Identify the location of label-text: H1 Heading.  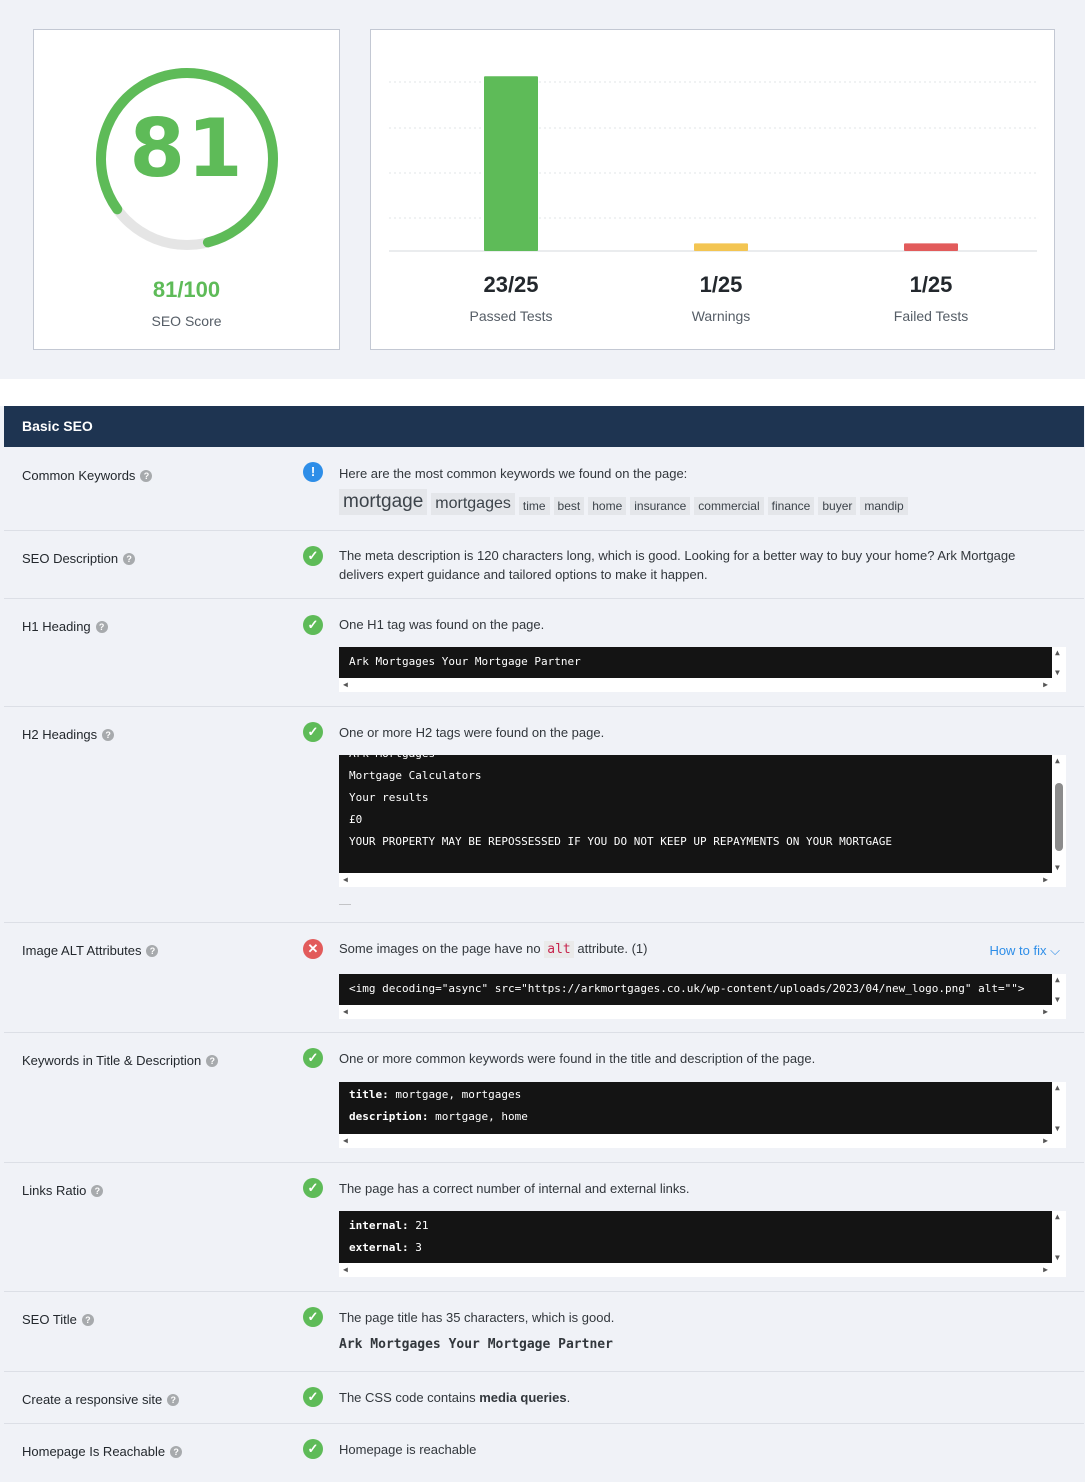
(56, 626).